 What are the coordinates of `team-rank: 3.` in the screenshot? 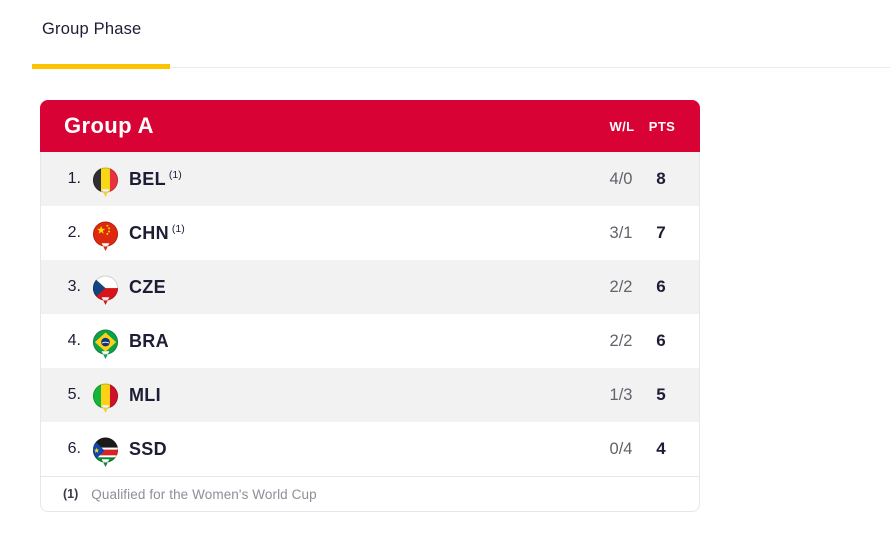 It's located at (74, 286).